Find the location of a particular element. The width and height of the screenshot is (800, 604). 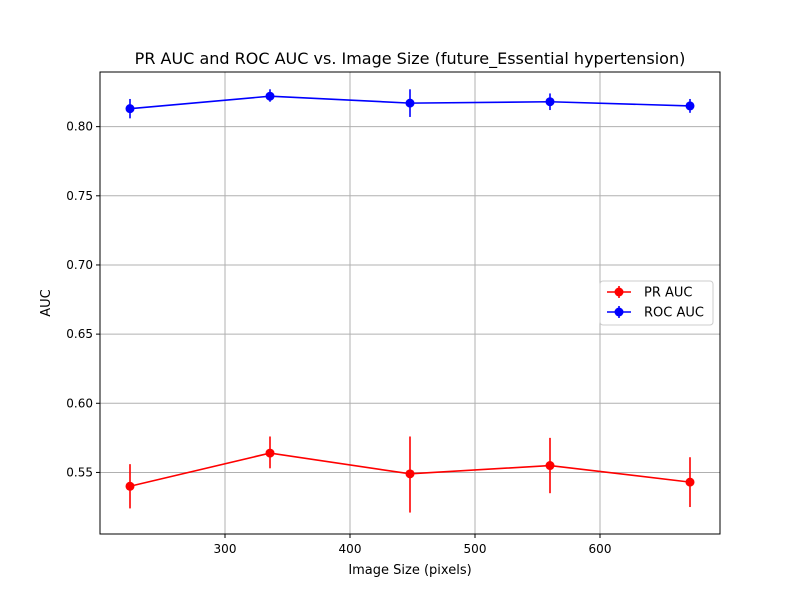

legend: PR AUC ROC AUC is located at coordinates (656, 303).